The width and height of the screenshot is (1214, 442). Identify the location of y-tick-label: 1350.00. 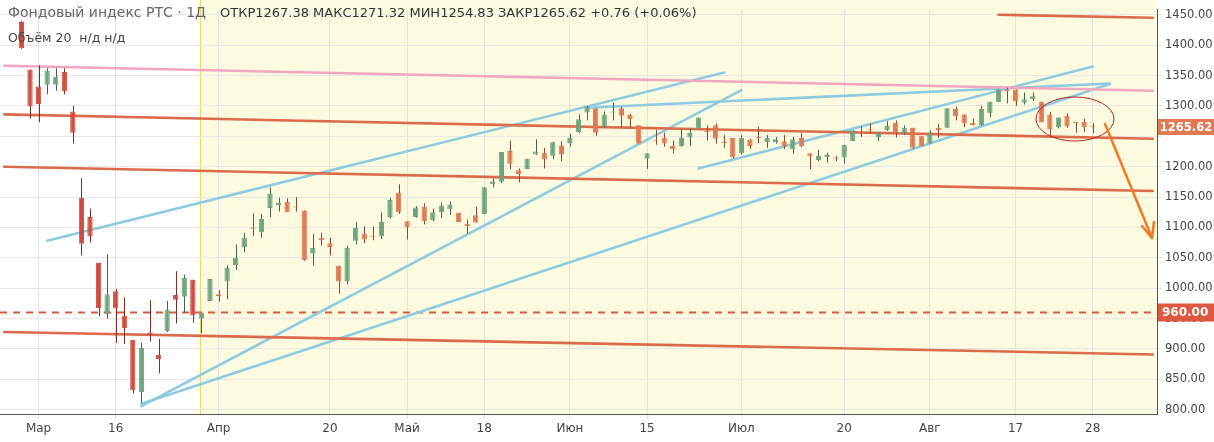
(1189, 74).